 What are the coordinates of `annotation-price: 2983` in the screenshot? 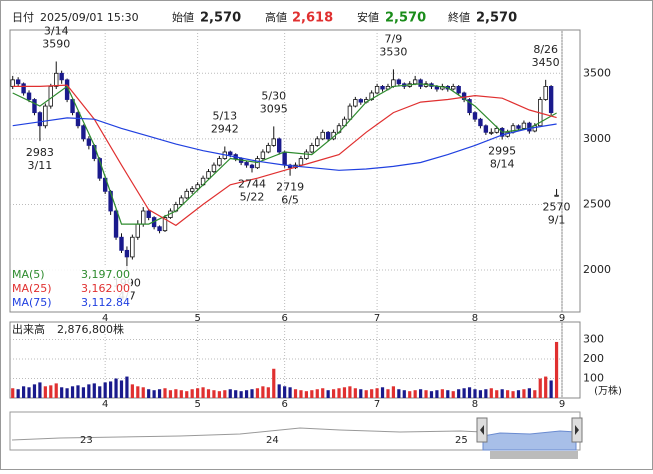 It's located at (40, 152).